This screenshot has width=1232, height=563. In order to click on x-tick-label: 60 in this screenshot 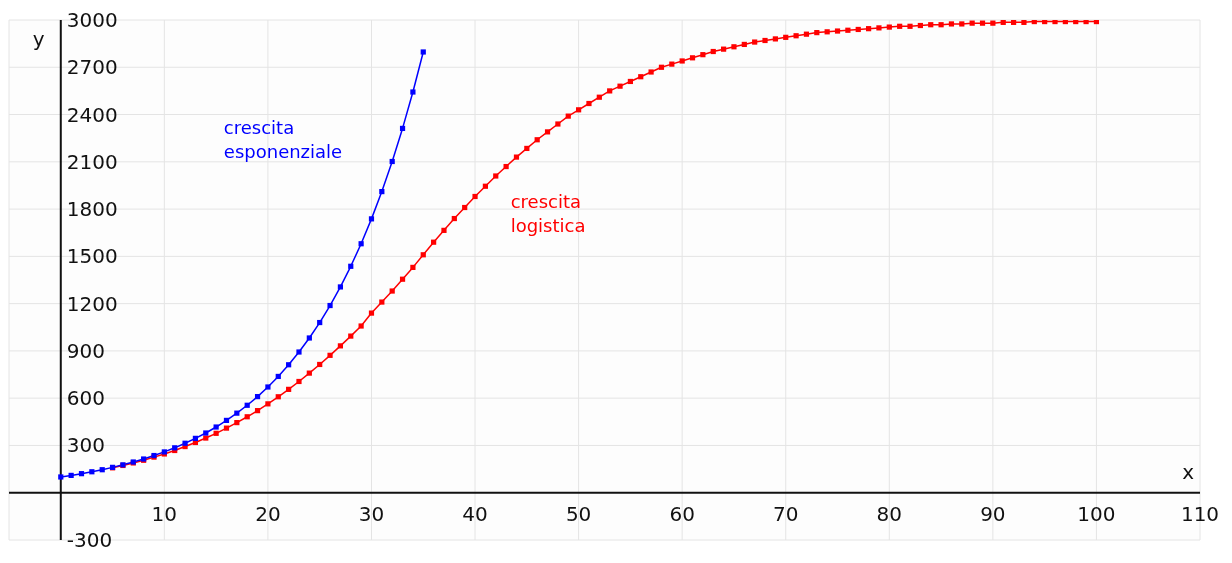, I will do `click(682, 513)`.